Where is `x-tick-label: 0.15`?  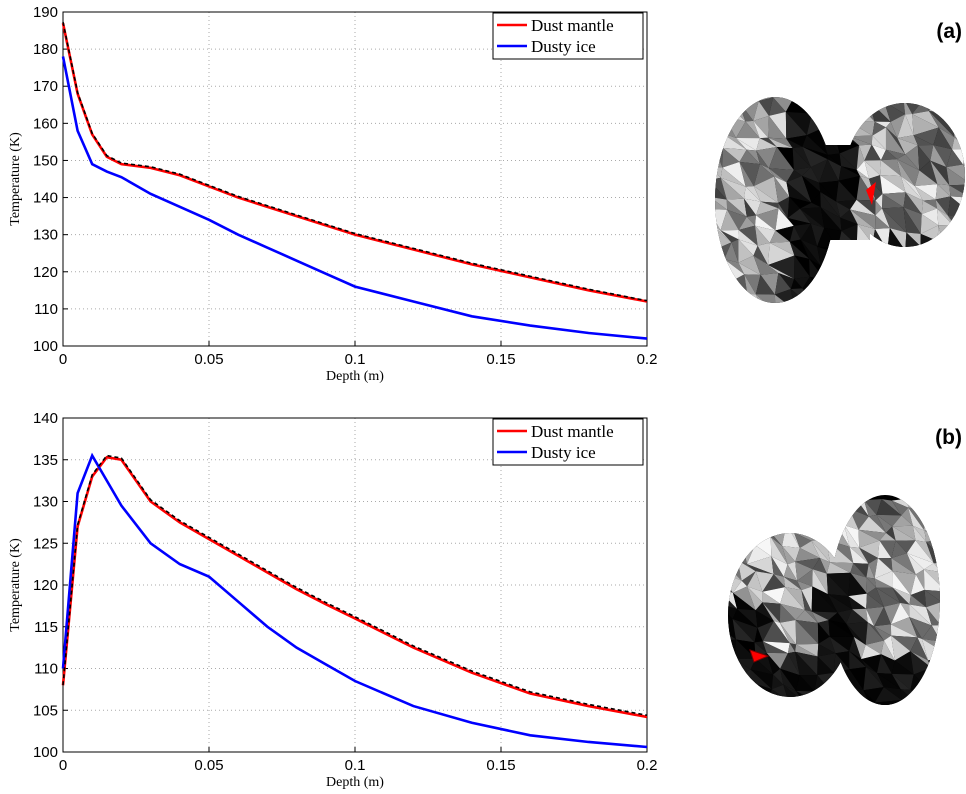
x-tick-label: 0.15 is located at coordinates (500, 765).